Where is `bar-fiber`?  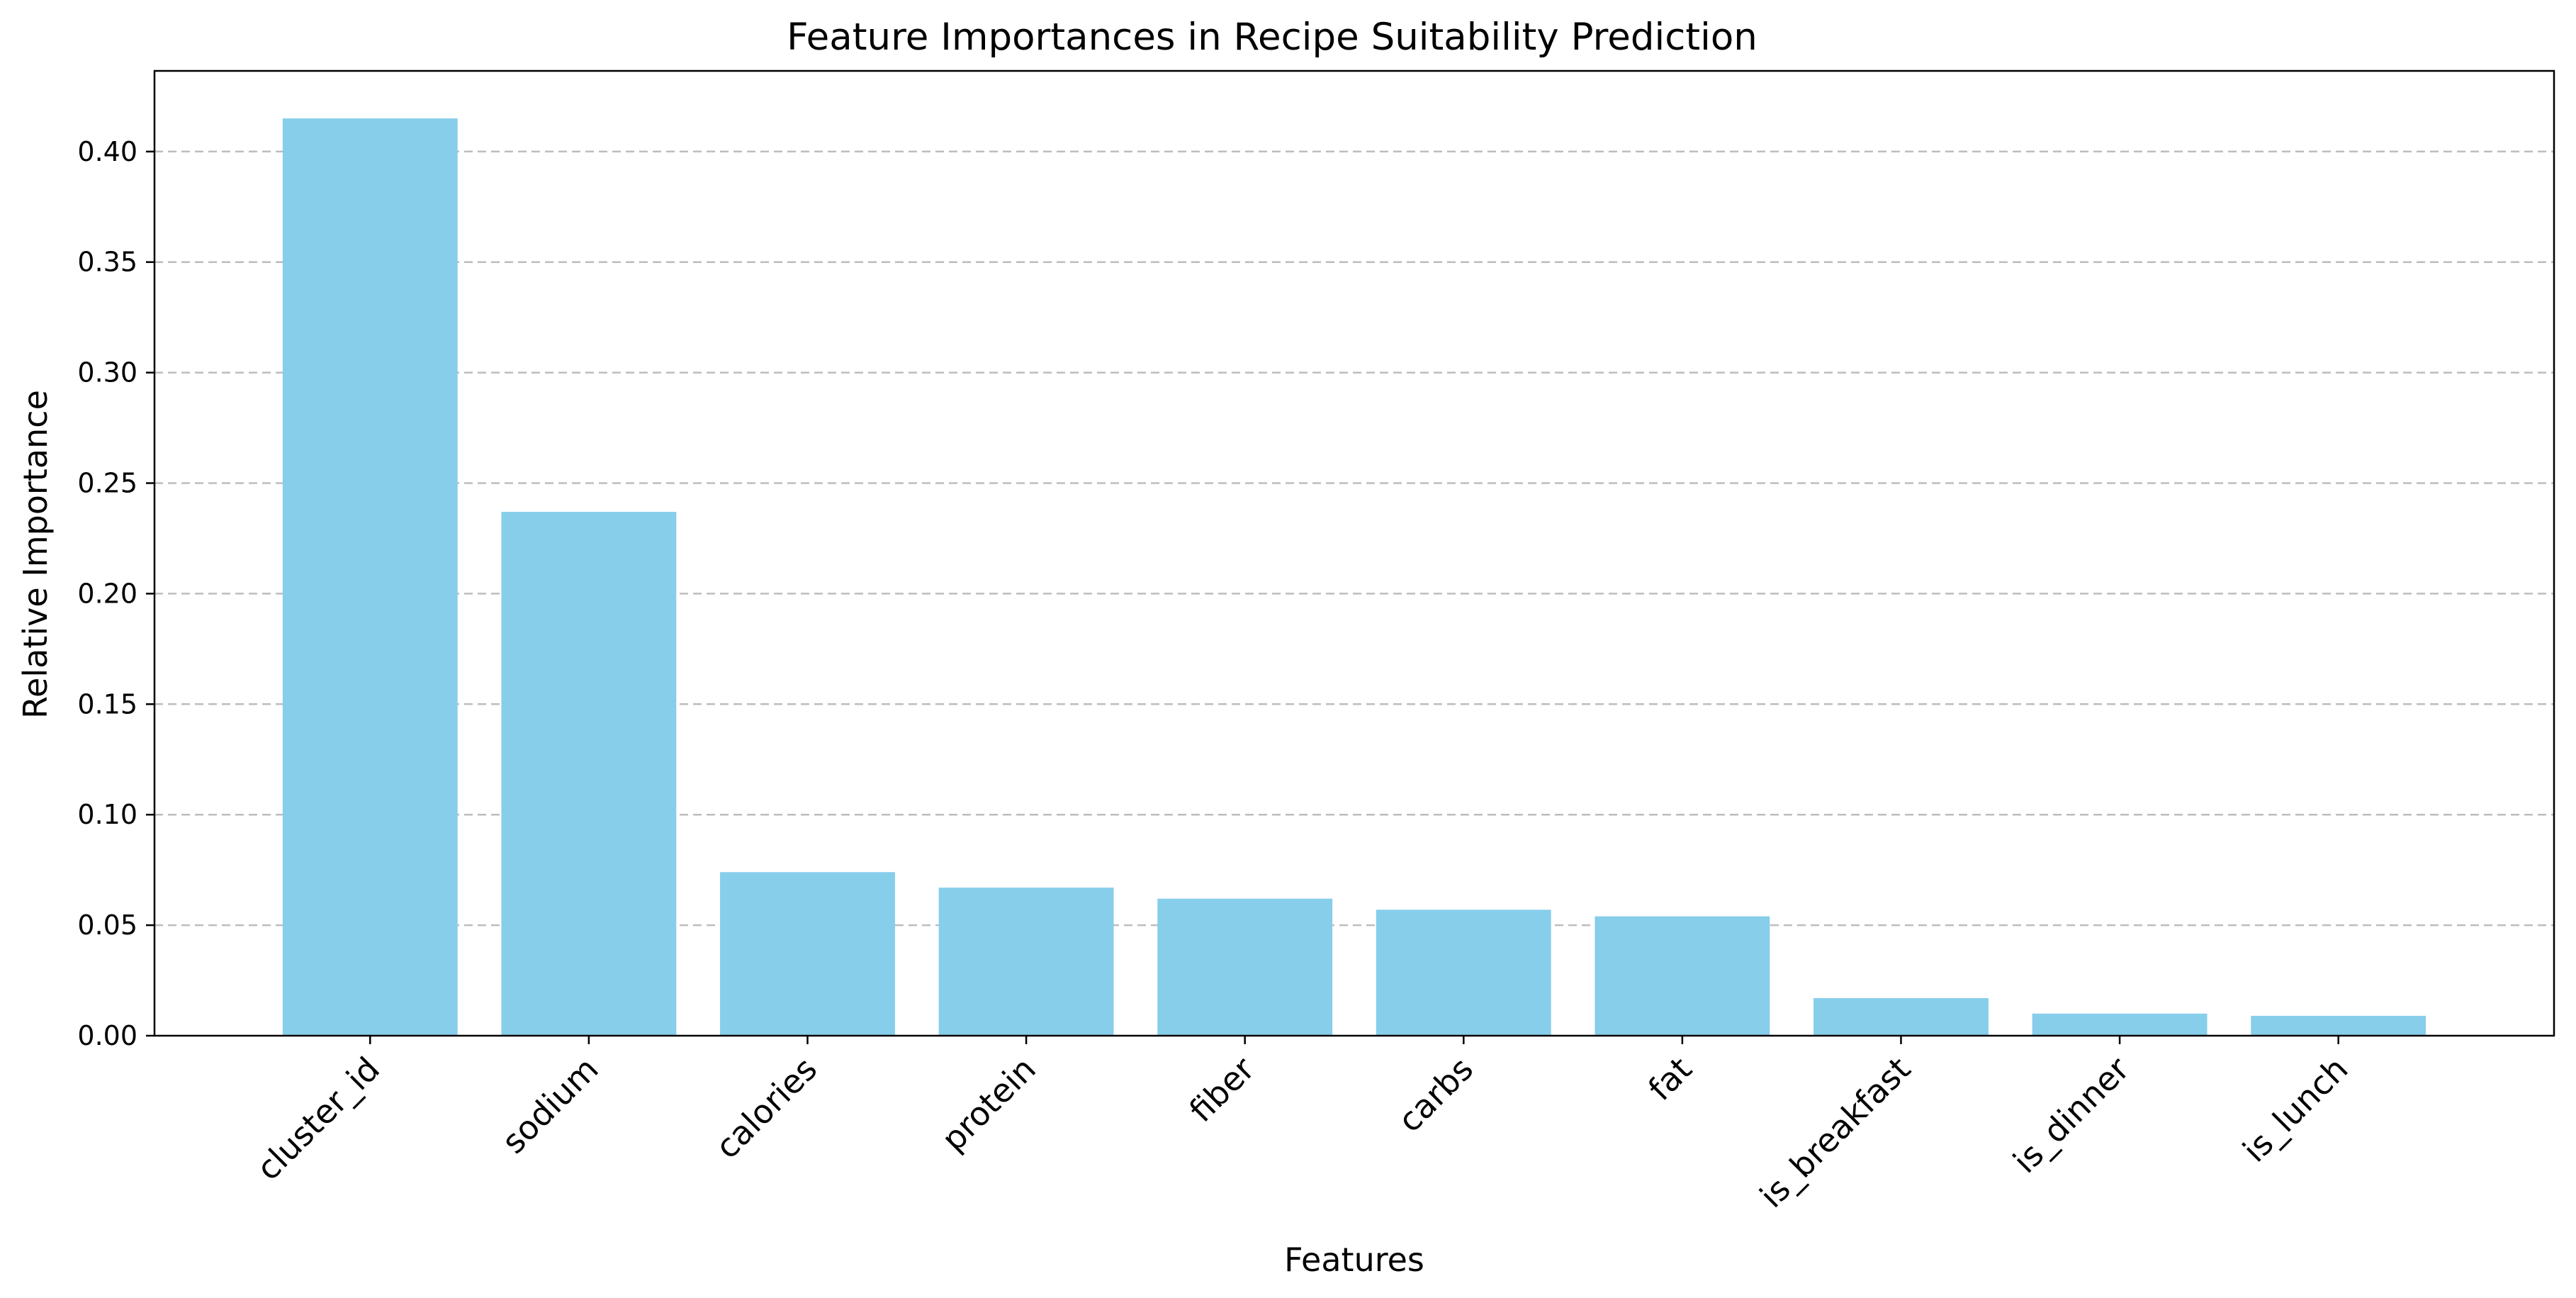 bar-fiber is located at coordinates (1245, 967).